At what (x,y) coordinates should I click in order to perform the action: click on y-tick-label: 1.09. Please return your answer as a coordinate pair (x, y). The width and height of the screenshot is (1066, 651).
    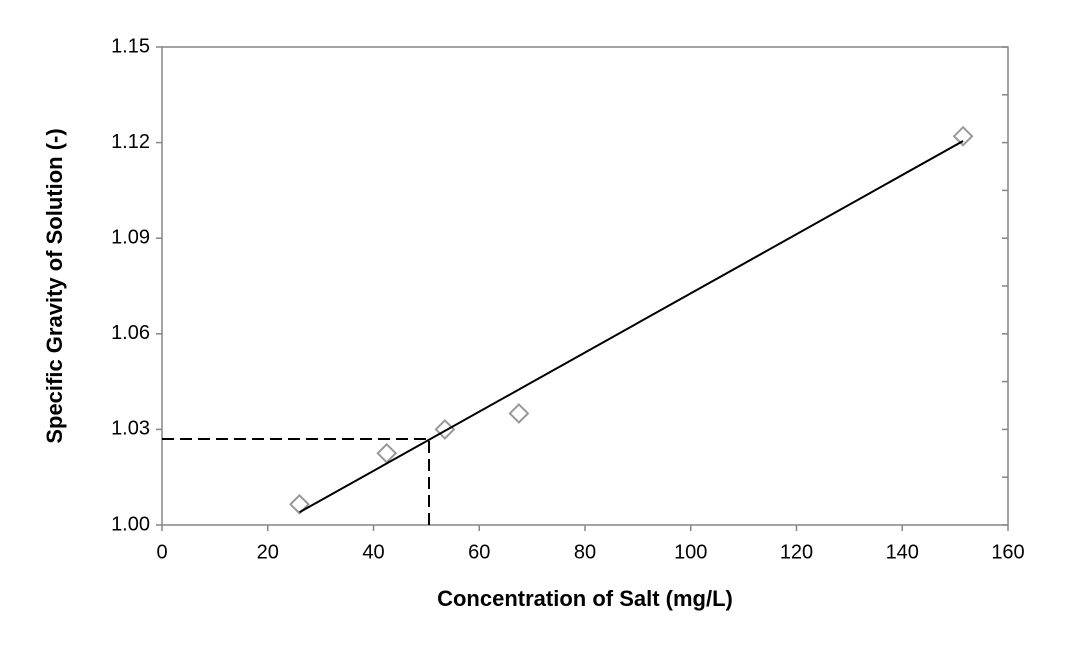
    Looking at the image, I should click on (130, 237).